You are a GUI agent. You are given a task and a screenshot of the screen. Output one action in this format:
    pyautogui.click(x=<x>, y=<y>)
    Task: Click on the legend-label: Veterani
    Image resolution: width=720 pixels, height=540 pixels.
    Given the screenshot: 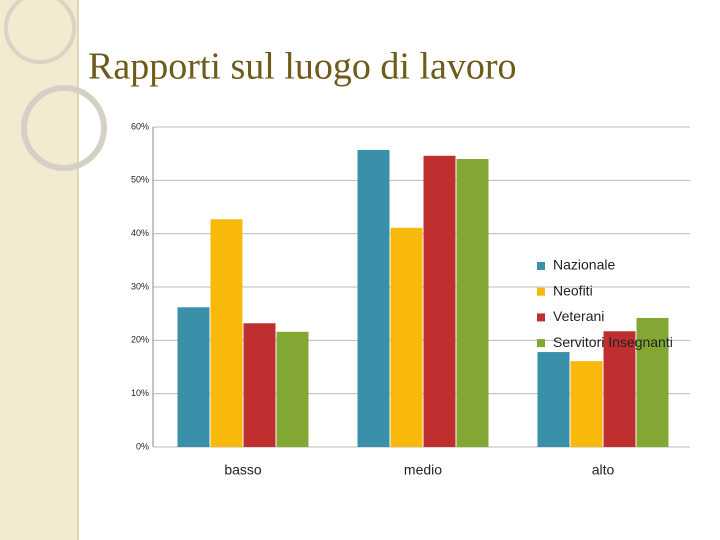 What is the action you would take?
    pyautogui.click(x=578, y=316)
    